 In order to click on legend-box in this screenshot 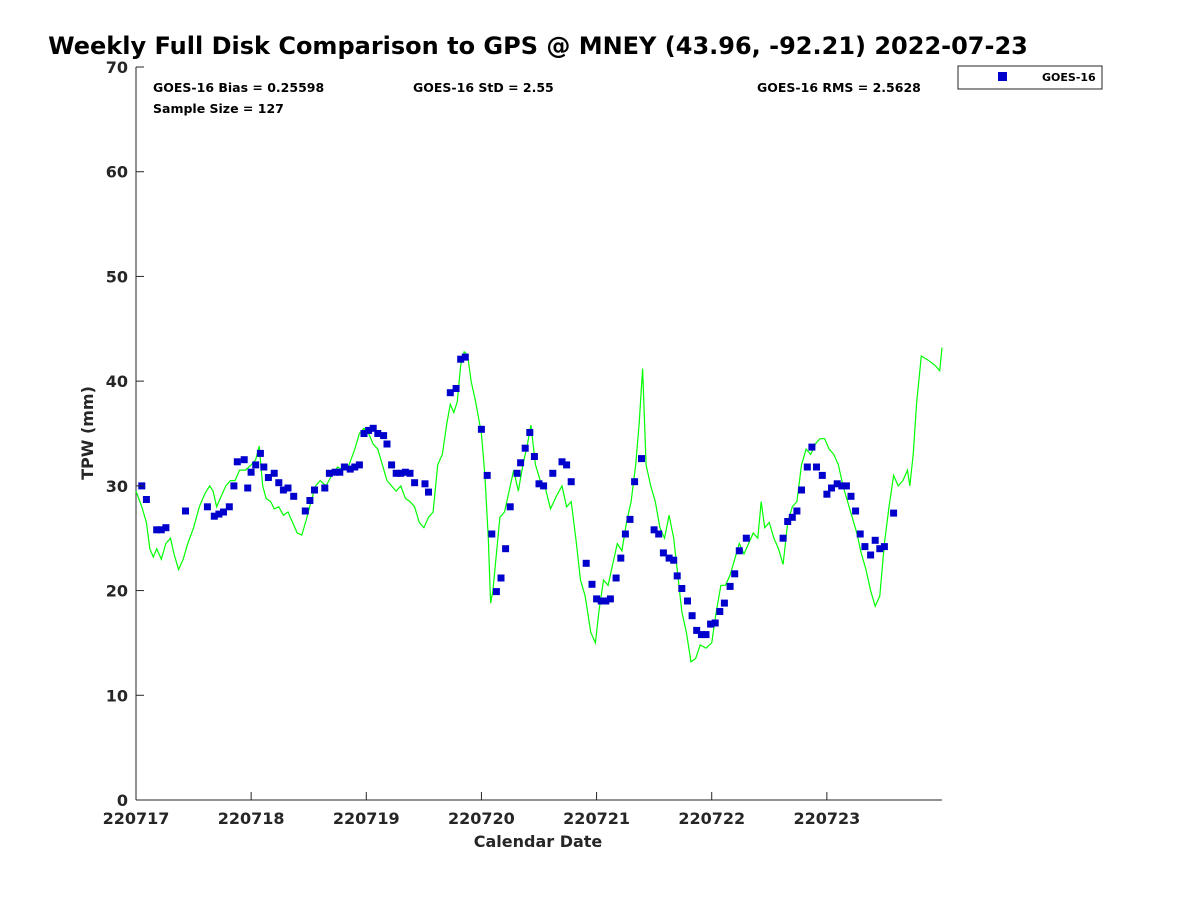, I will do `click(1030, 77)`.